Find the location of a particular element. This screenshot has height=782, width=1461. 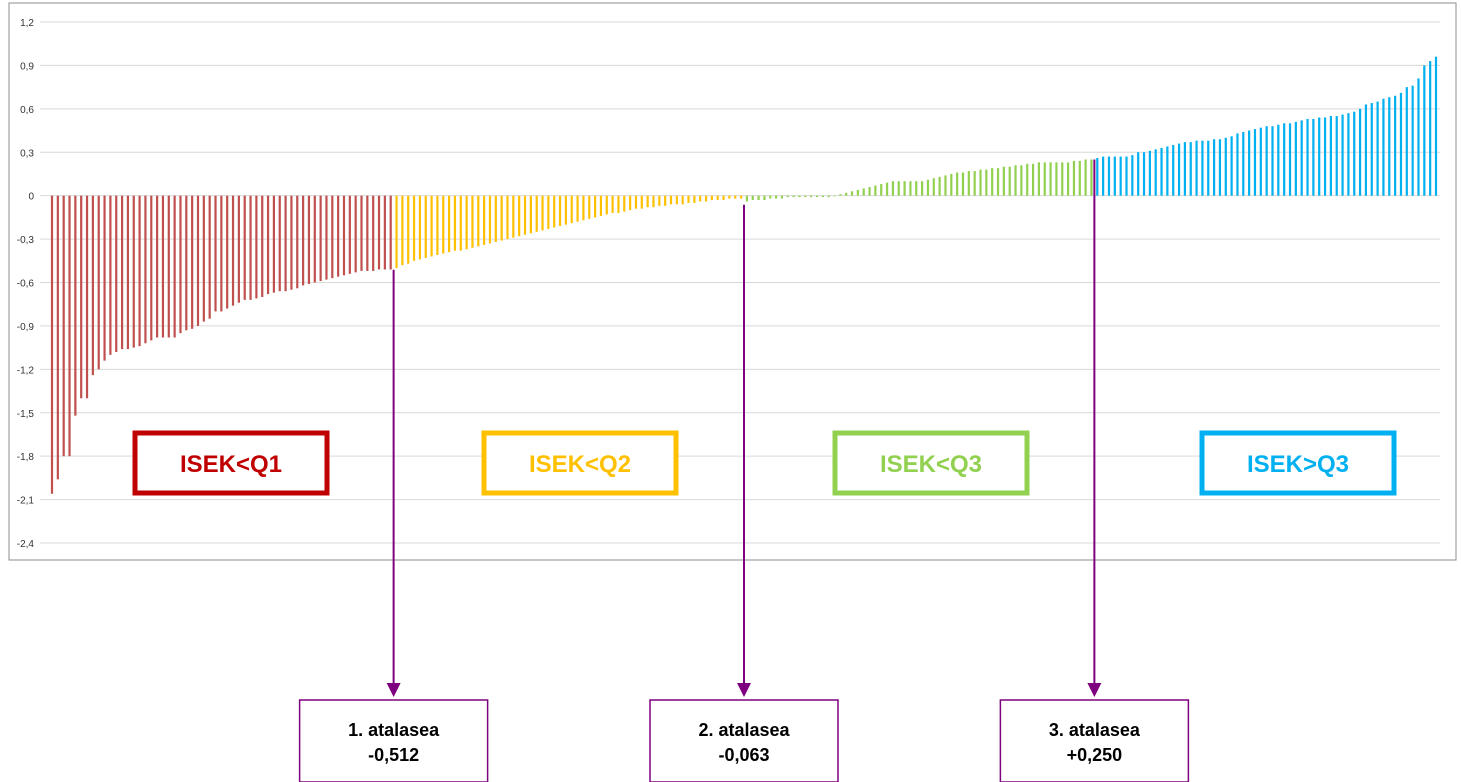

quartile-box-1: 1. atalasea -0,512 is located at coordinates (393, 740).